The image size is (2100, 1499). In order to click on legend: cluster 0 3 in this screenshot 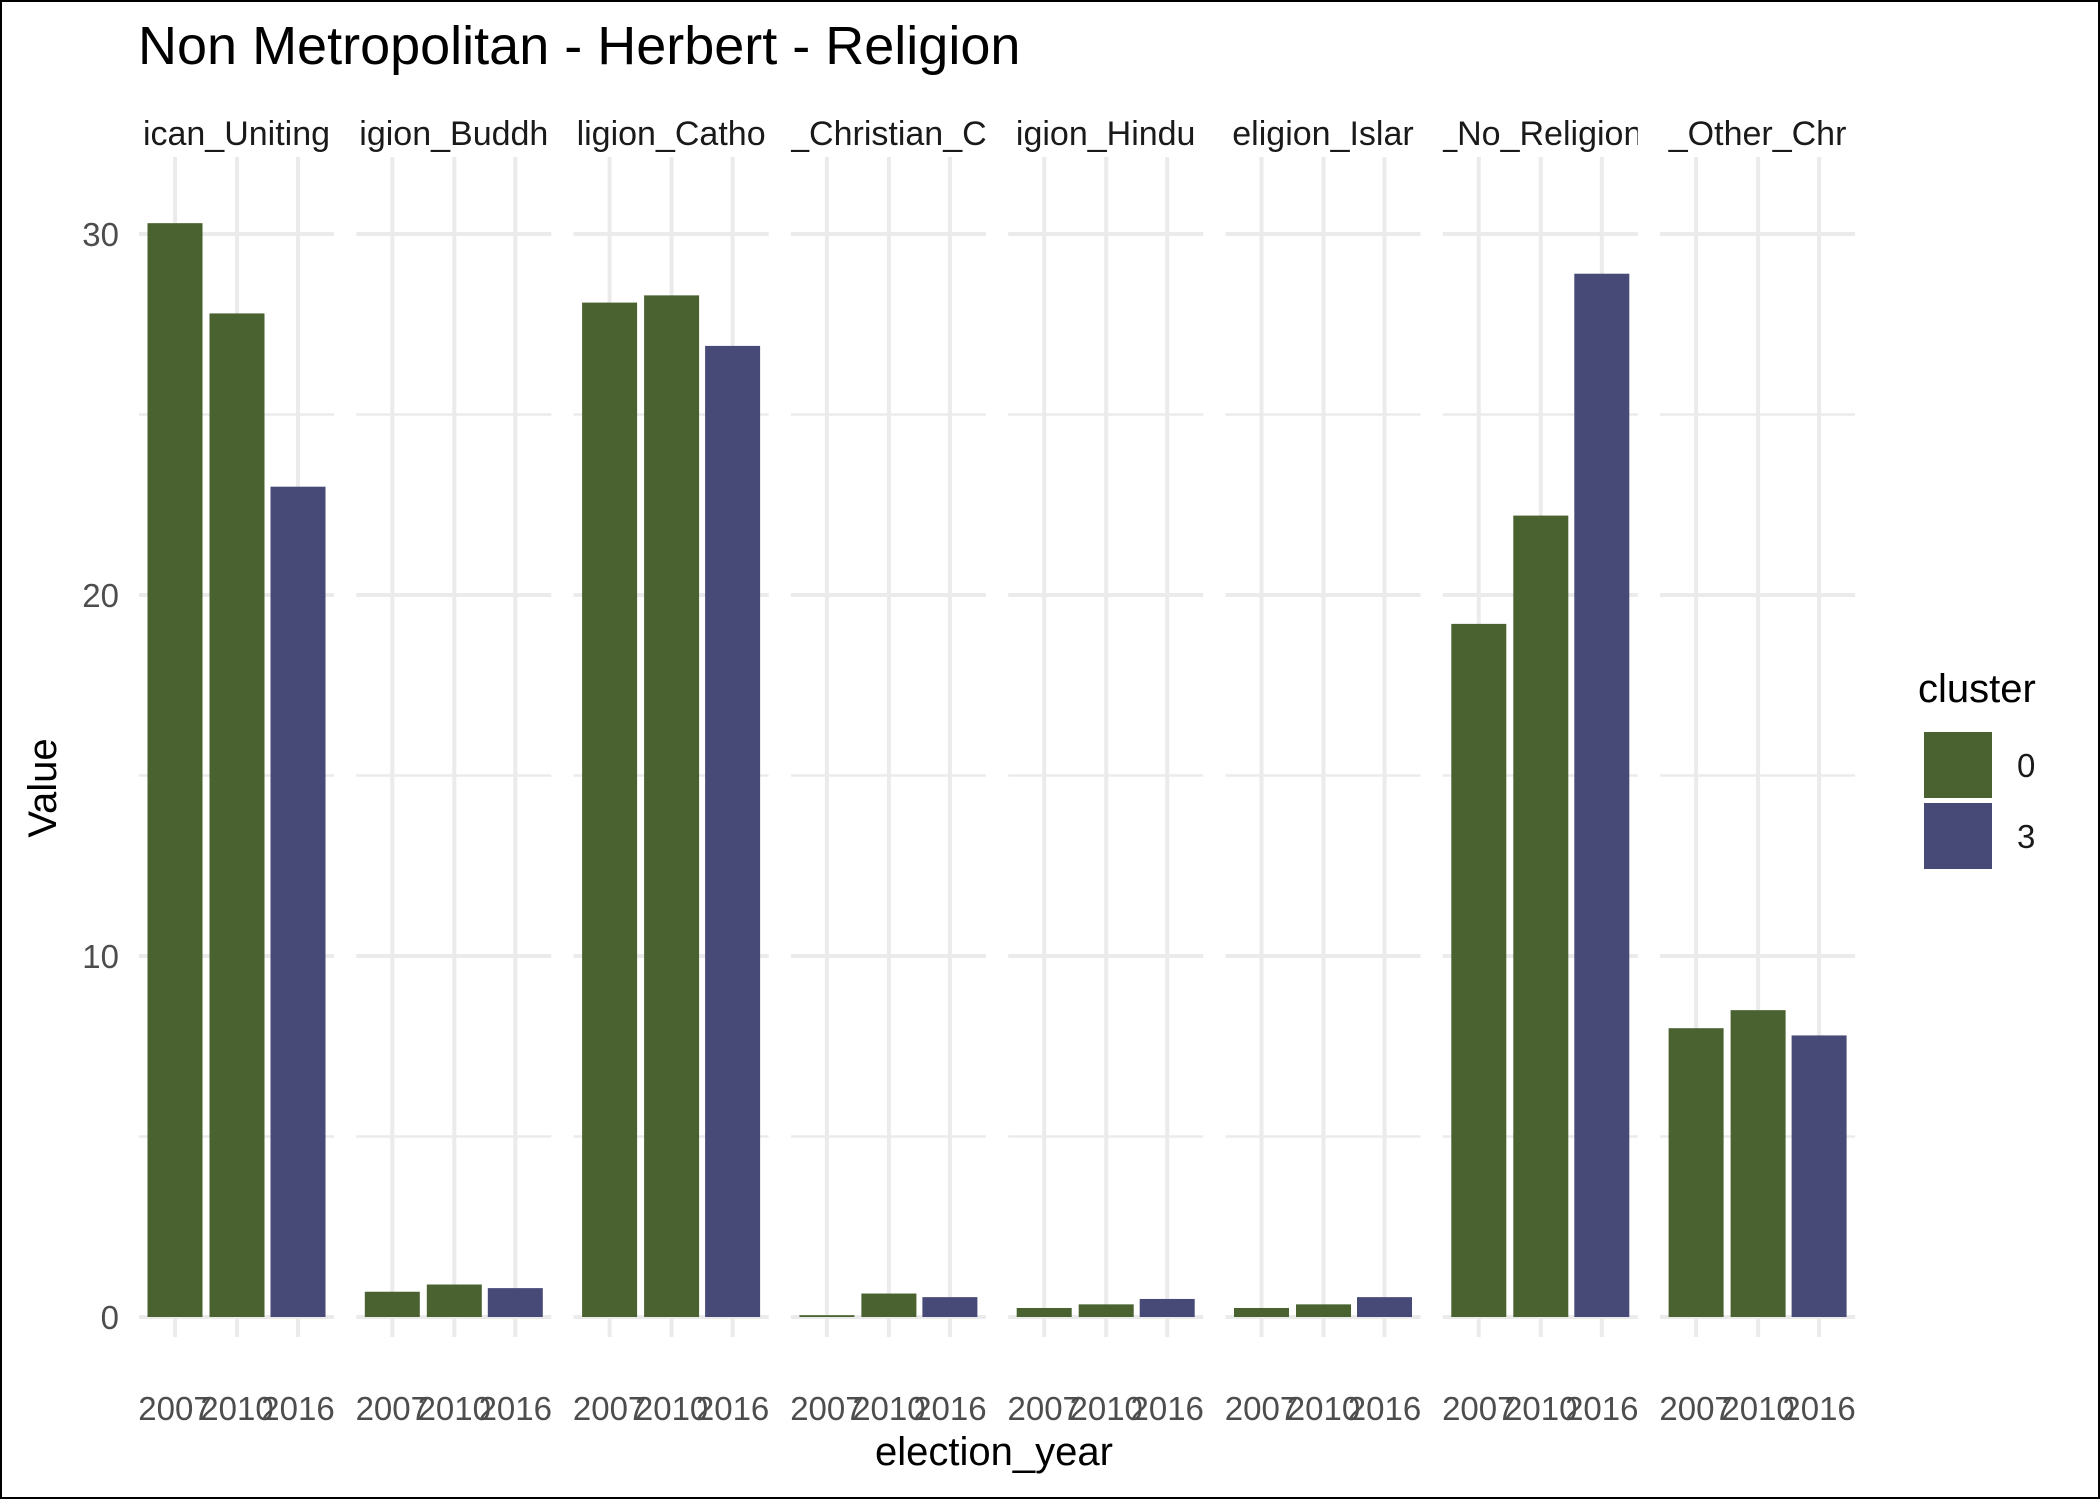, I will do `click(1977, 768)`.